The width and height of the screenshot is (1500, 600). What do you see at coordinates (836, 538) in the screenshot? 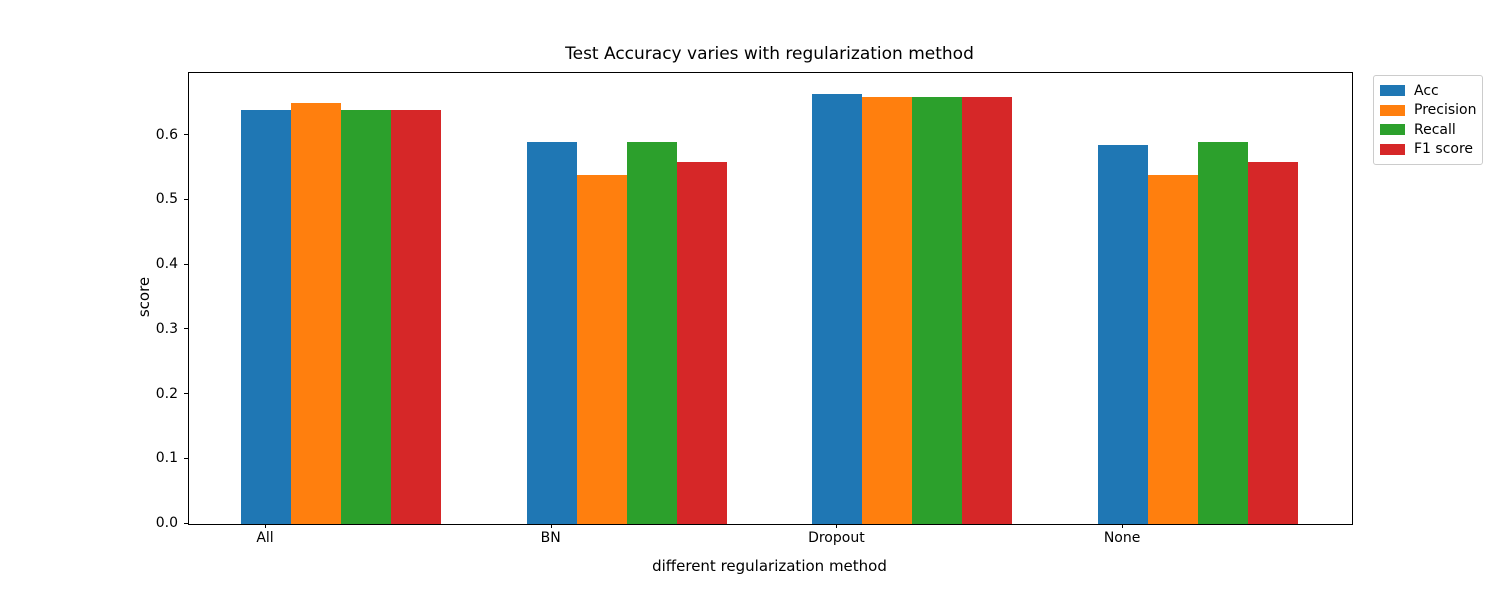
I see `x-tick-label-dropout: Dropout` at bounding box center [836, 538].